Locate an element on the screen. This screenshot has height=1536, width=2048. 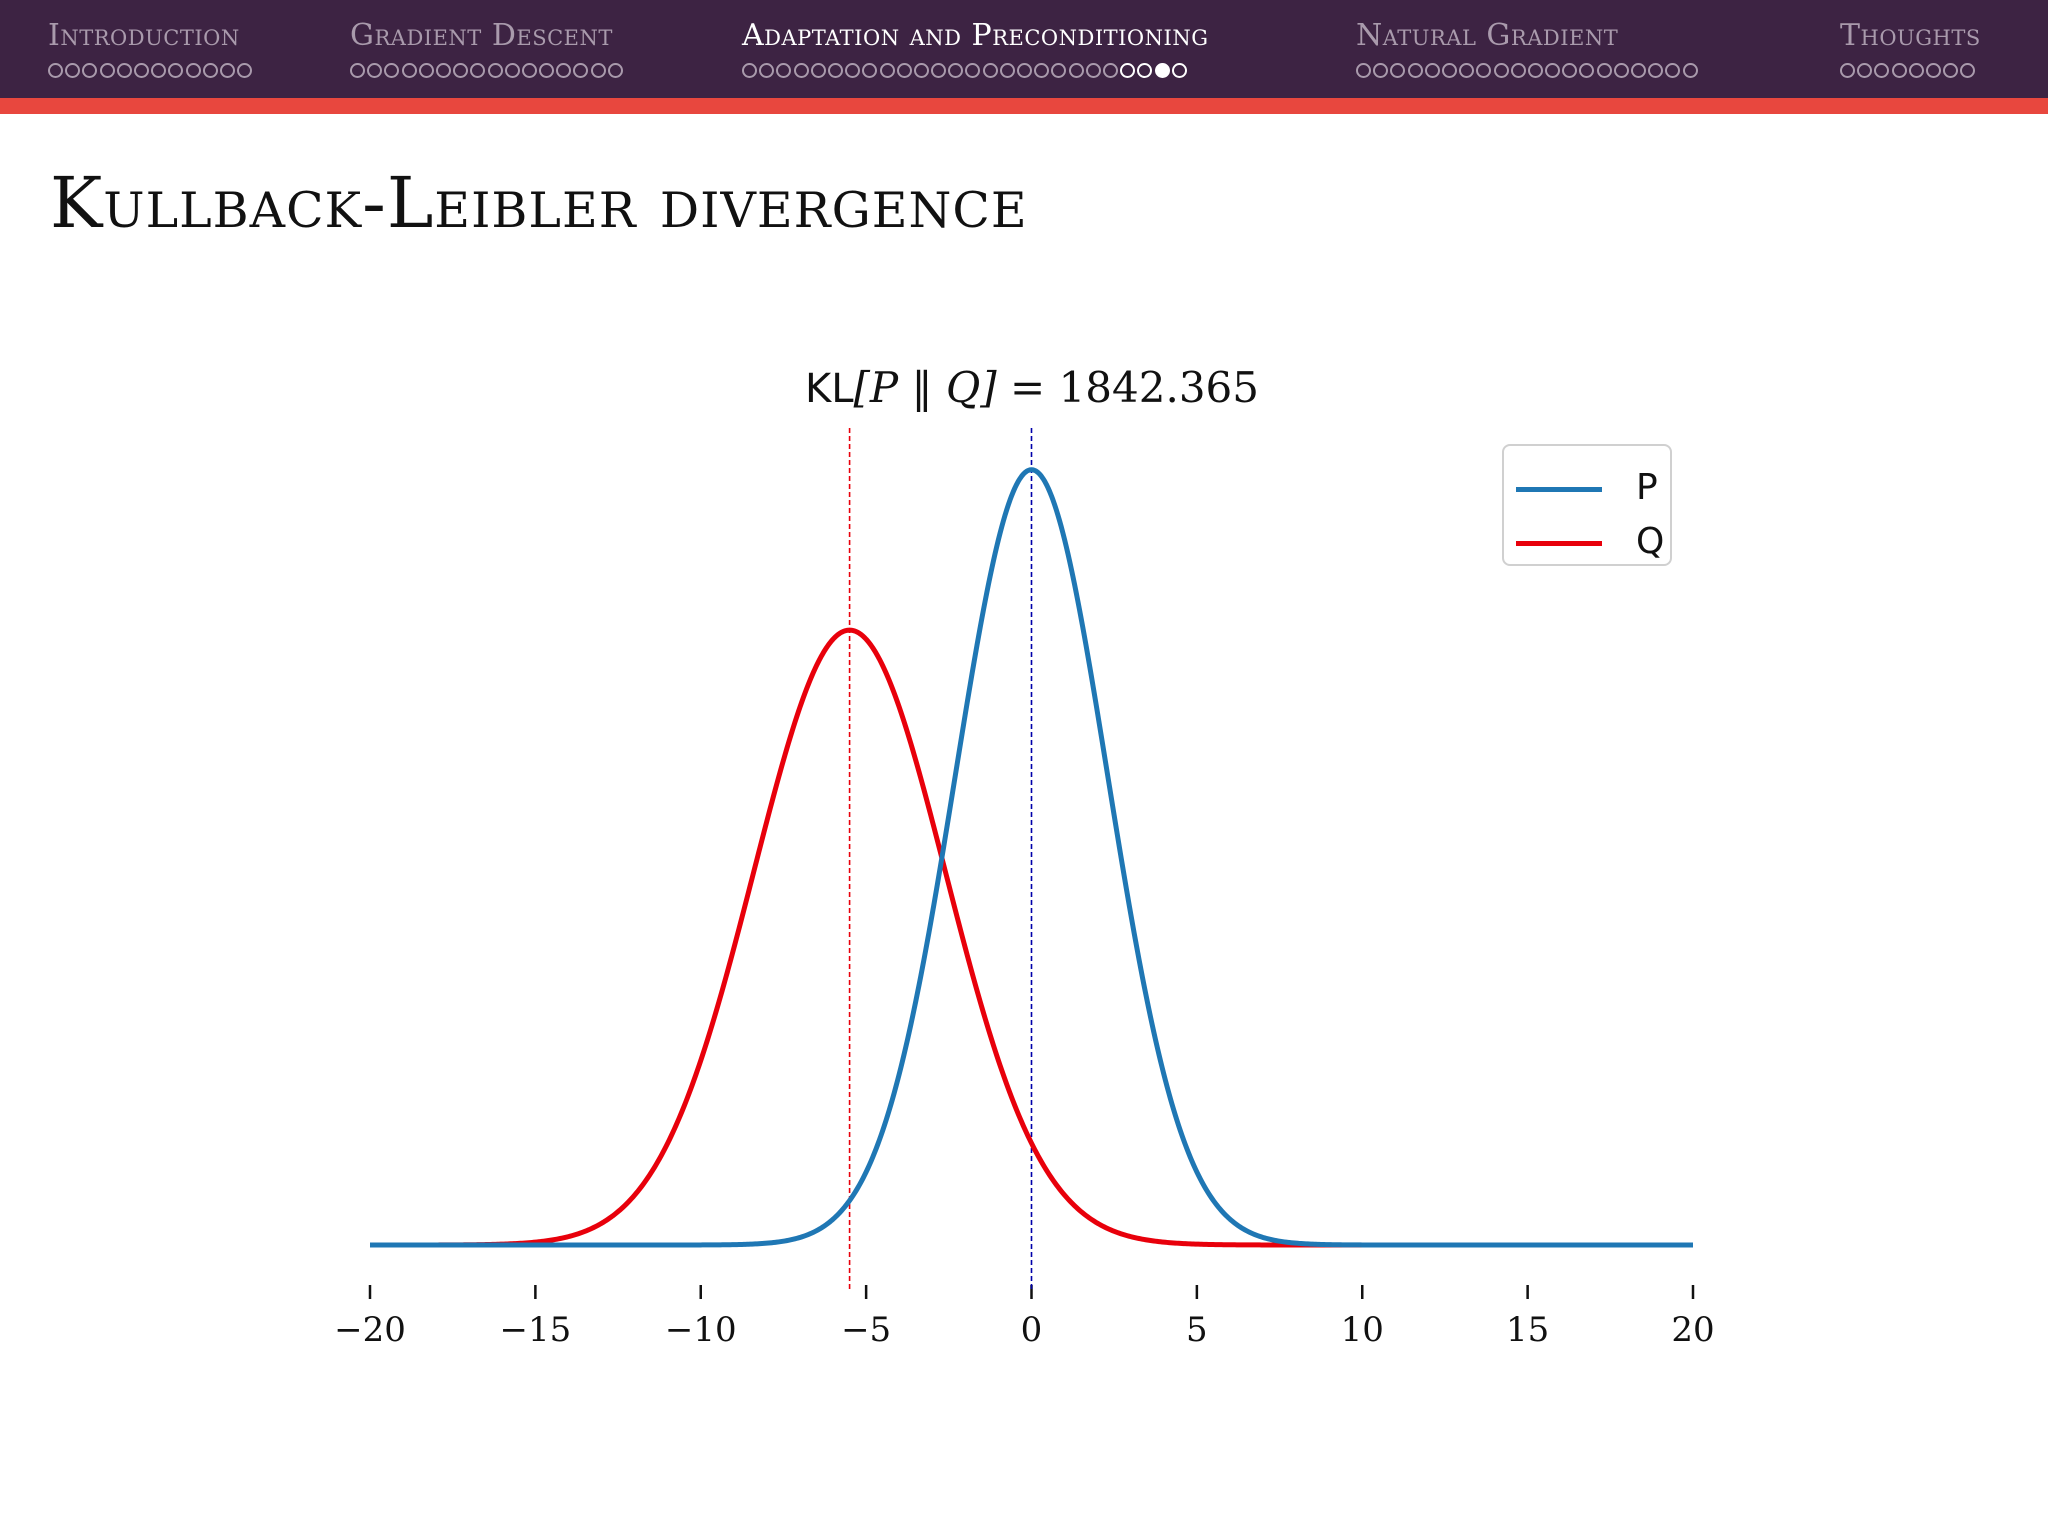
nav-section-2: Gradient Descent is located at coordinates (486, 49).